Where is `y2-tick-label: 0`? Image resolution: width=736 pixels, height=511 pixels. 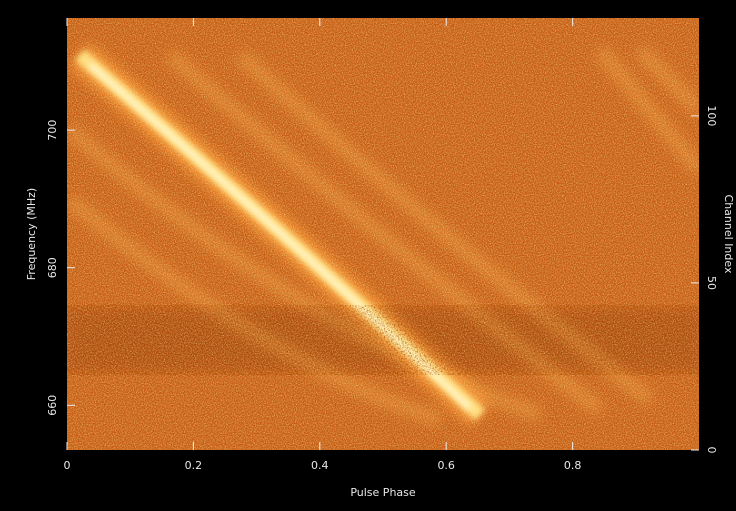
y2-tick-label: 0 is located at coordinates (711, 450).